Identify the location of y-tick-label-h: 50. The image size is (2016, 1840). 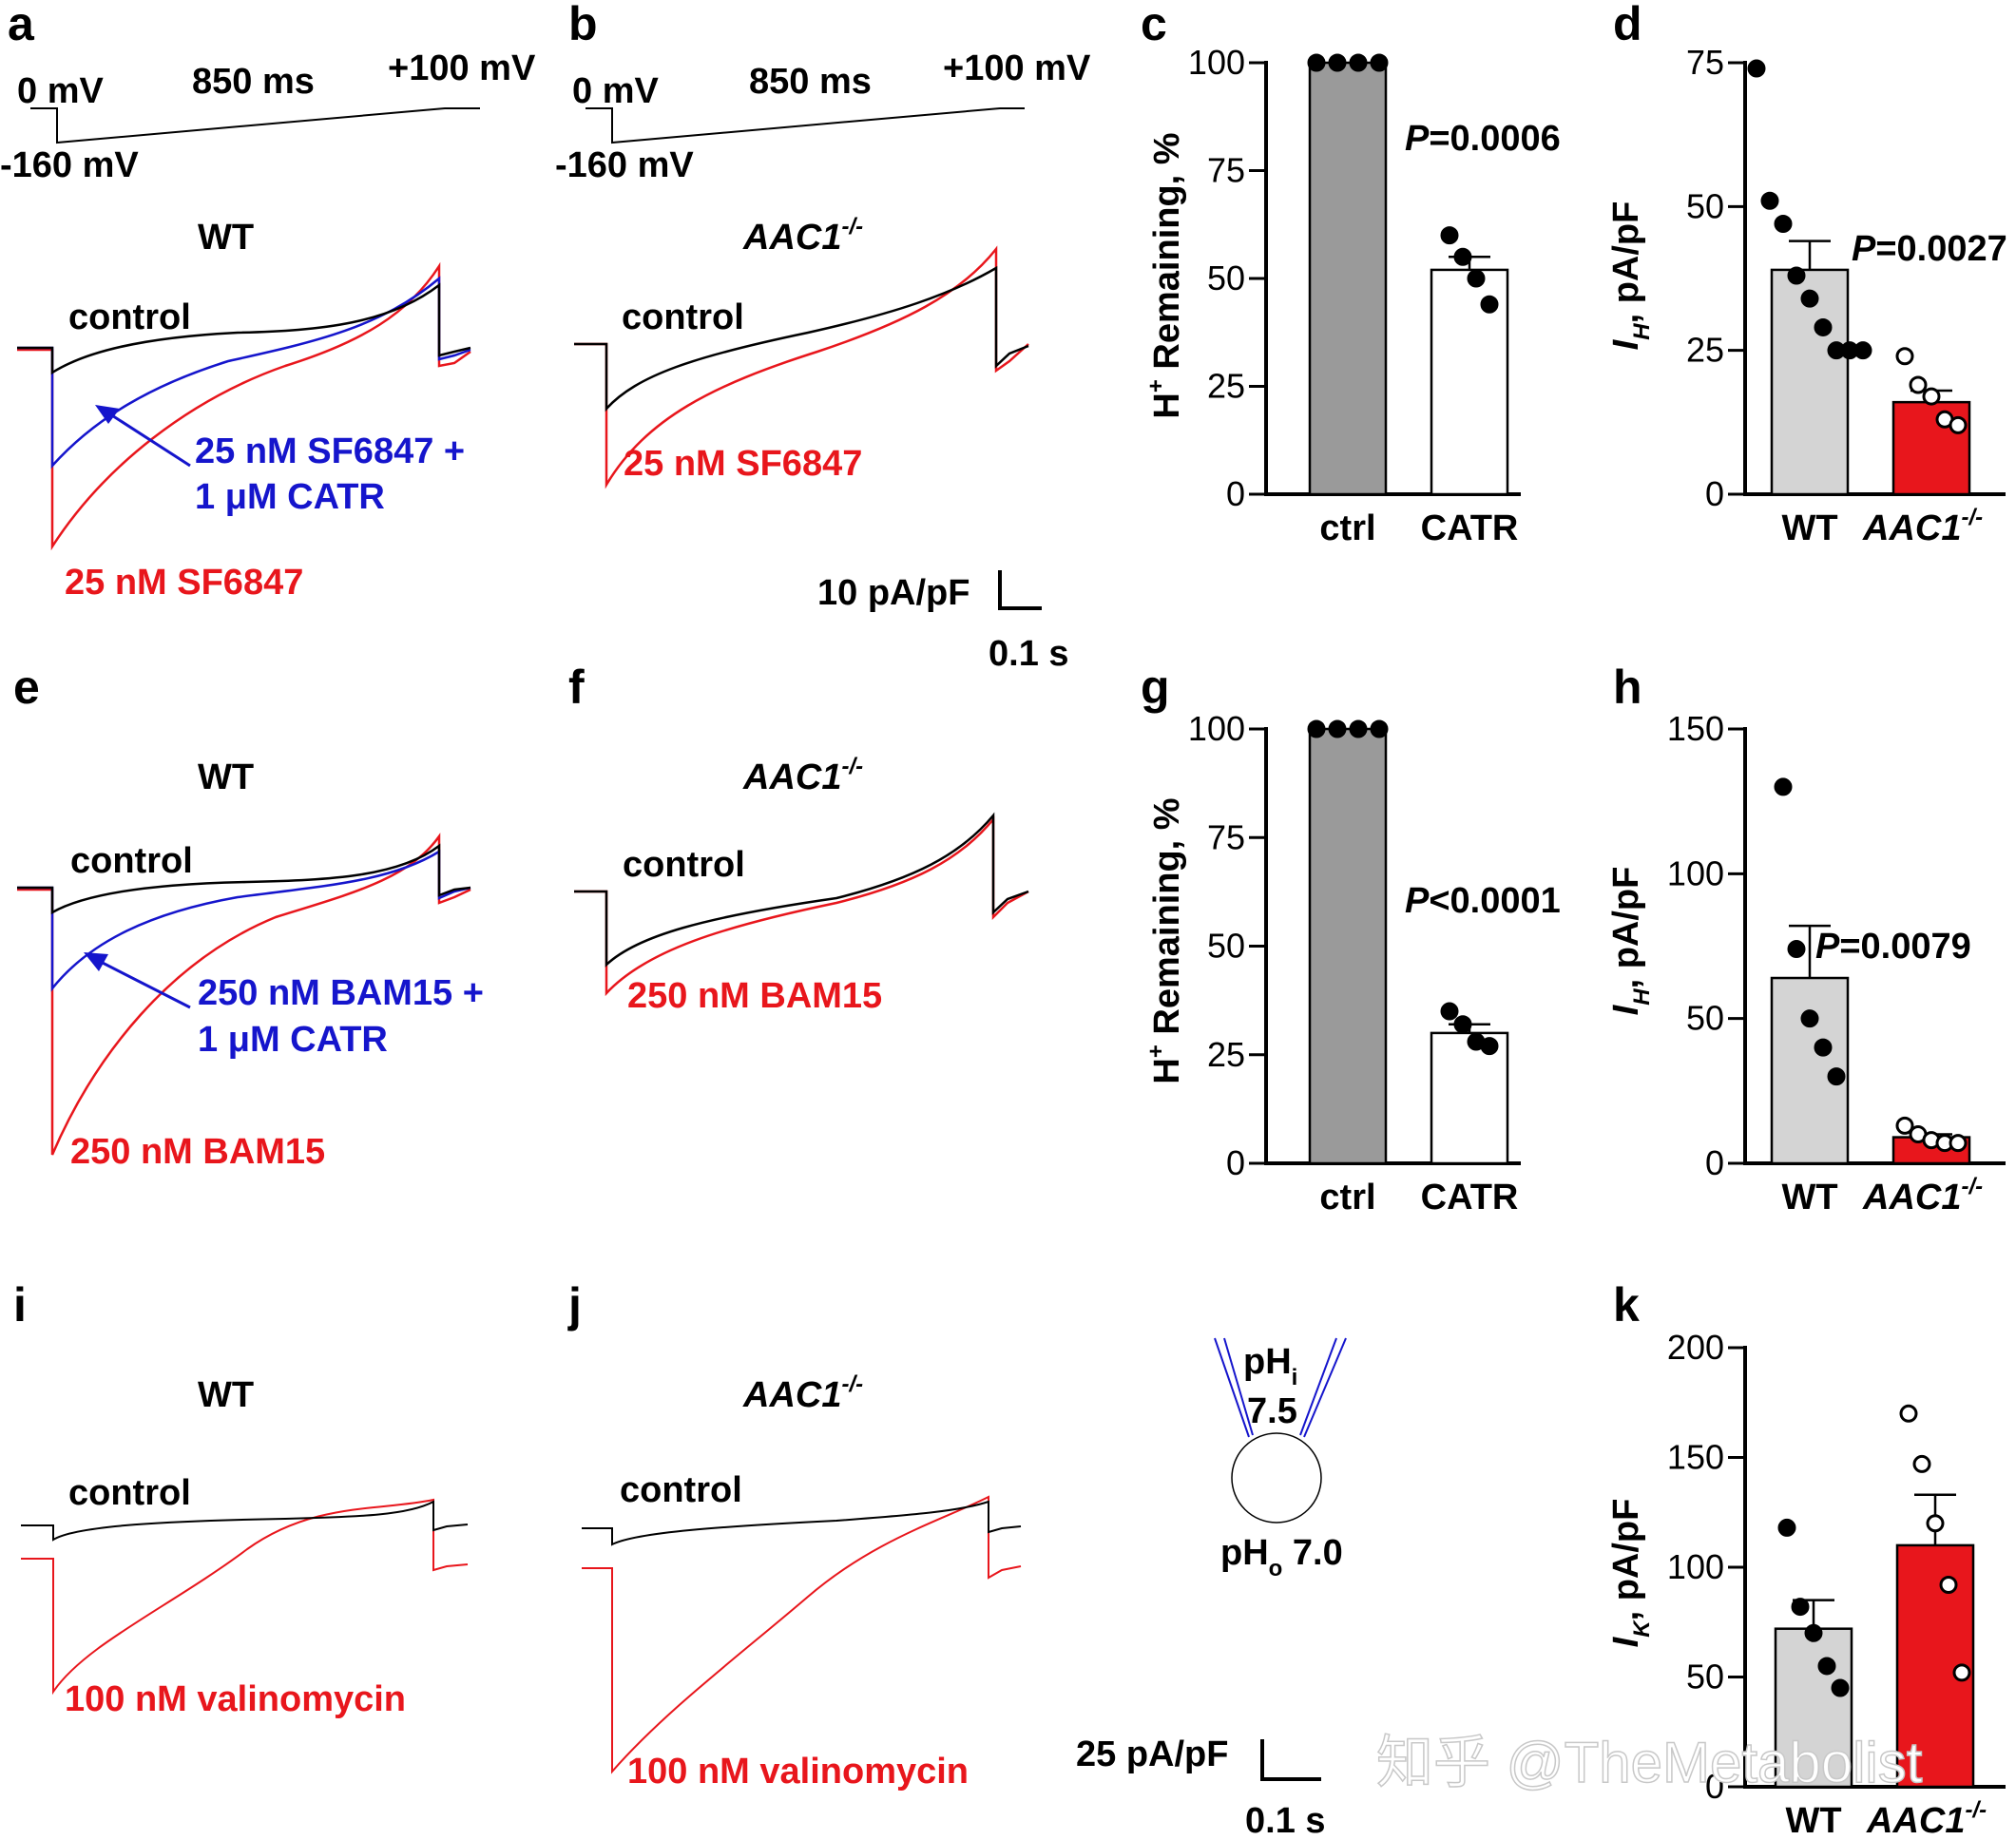
(1705, 1018).